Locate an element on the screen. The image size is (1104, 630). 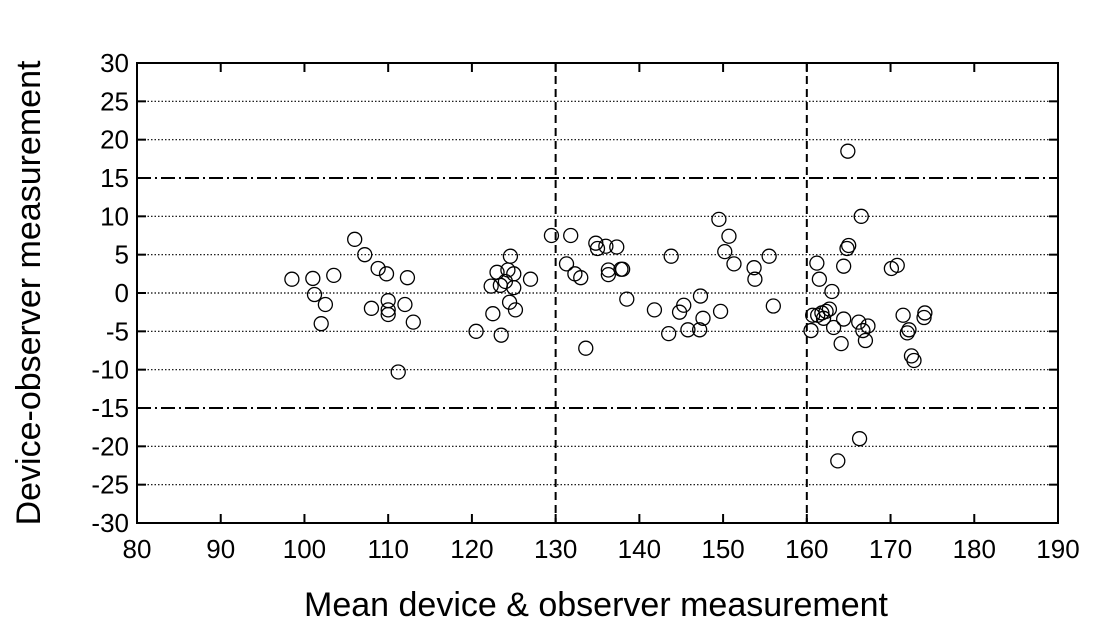
x-tick-label: 190 is located at coordinates (1057, 549).